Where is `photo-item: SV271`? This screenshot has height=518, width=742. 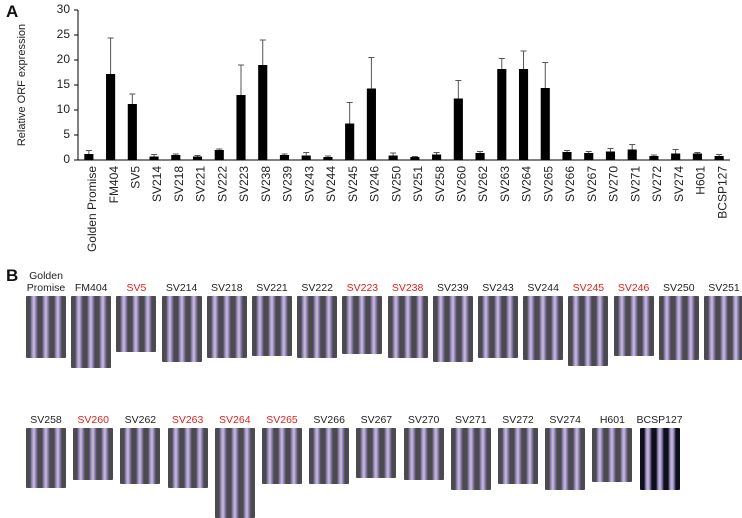 photo-item: SV271 is located at coordinates (471, 445).